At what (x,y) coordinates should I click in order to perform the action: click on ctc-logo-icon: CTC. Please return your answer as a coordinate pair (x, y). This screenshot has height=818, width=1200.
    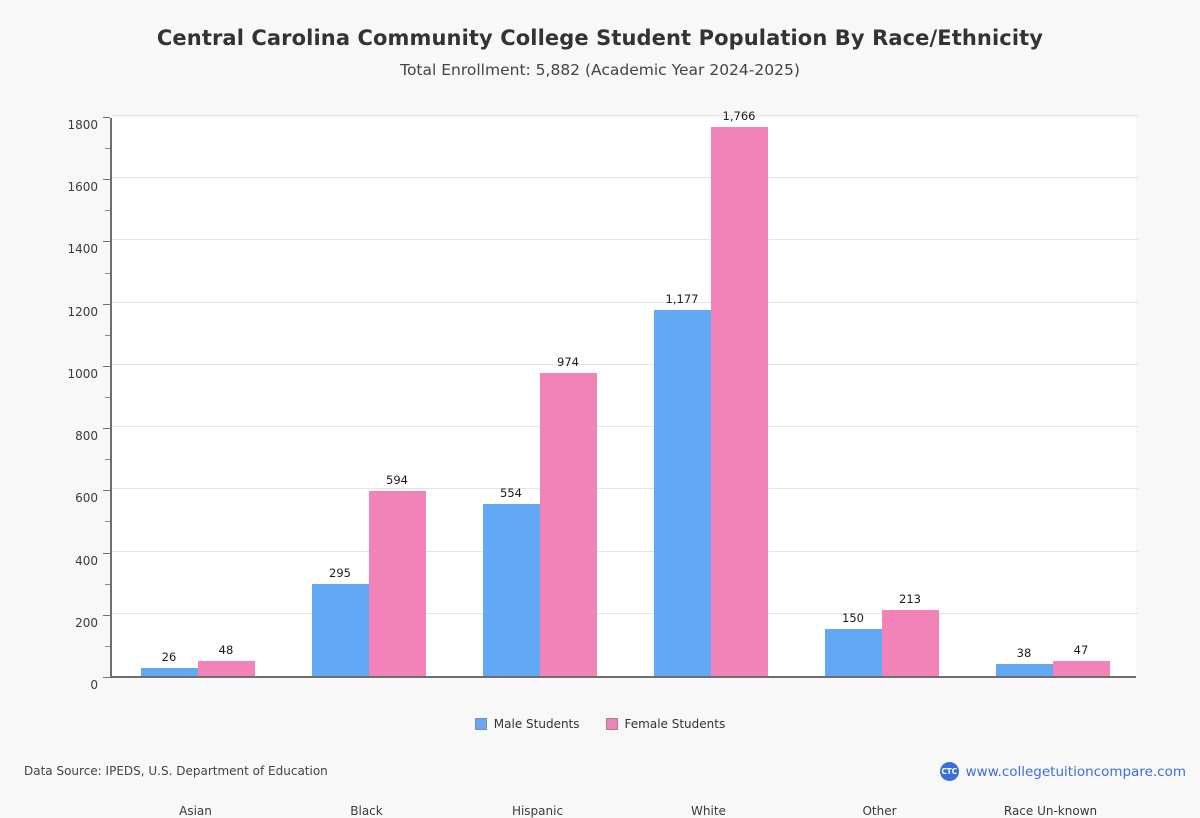
    Looking at the image, I should click on (949, 771).